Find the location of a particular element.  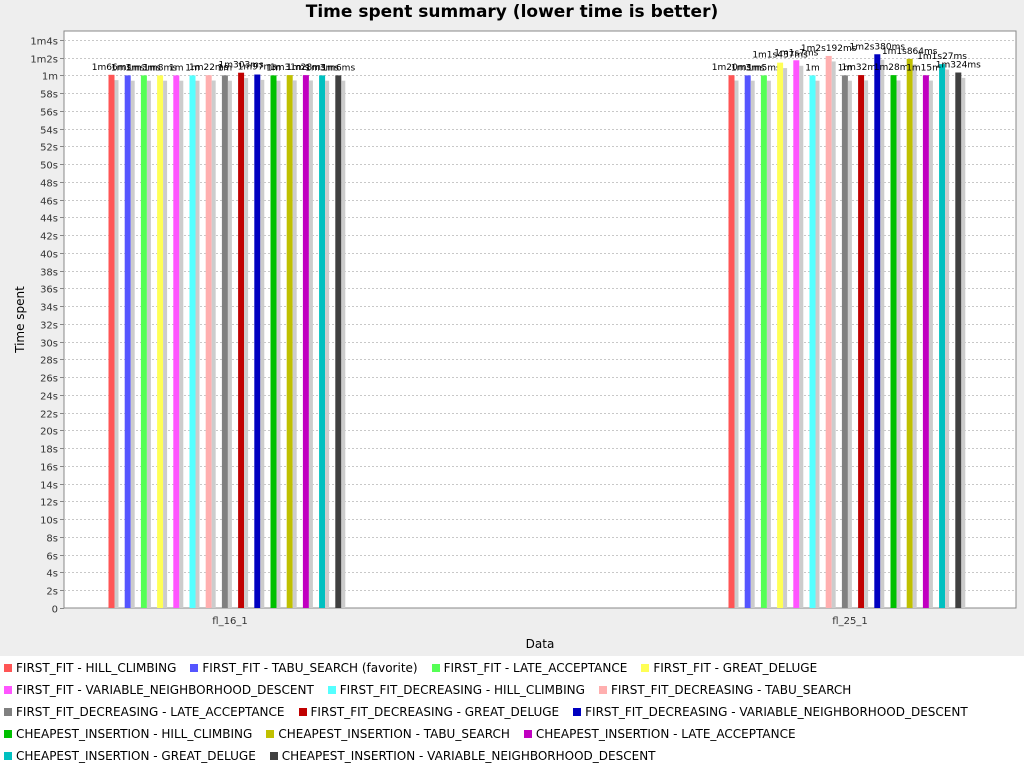

legend-label: CHEAPEST_INSERTION - LATE_ACCEPTANCE is located at coordinates (665, 734).